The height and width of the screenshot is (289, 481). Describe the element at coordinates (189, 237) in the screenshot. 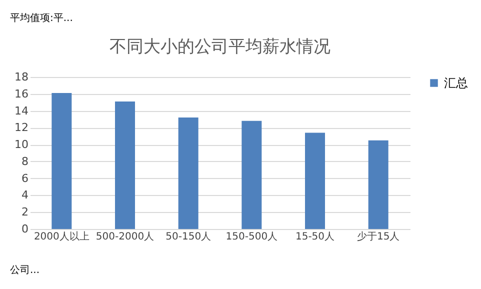

I see `x-tick-label: 50-150人` at that location.